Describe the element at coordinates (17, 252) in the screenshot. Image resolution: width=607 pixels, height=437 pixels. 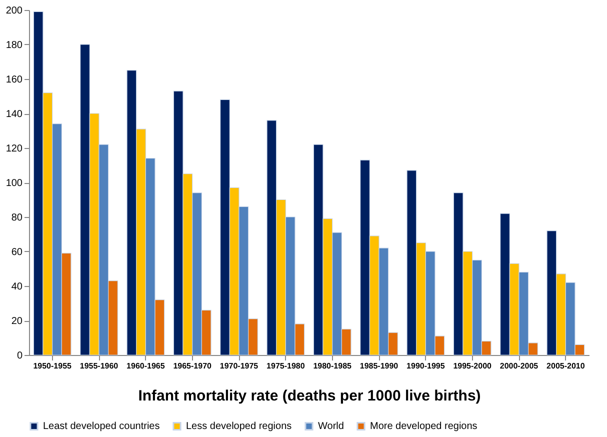
I see `y-tick-label: 60` at that location.